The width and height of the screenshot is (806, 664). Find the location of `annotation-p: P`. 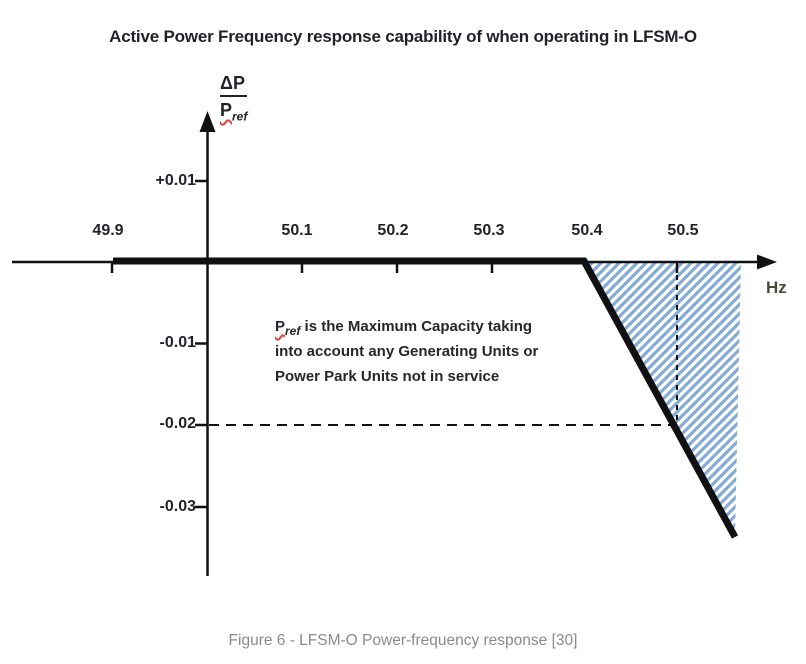

annotation-p: P is located at coordinates (280, 326).